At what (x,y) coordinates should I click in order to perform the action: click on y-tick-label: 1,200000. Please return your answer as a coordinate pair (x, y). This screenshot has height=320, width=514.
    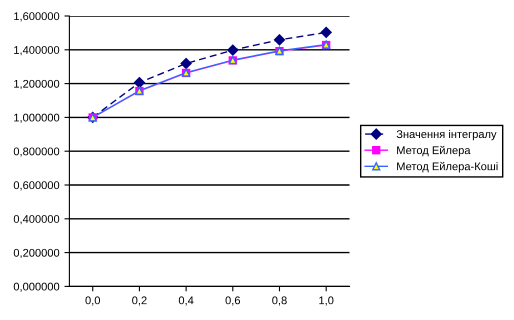
    Looking at the image, I should click on (37, 85).